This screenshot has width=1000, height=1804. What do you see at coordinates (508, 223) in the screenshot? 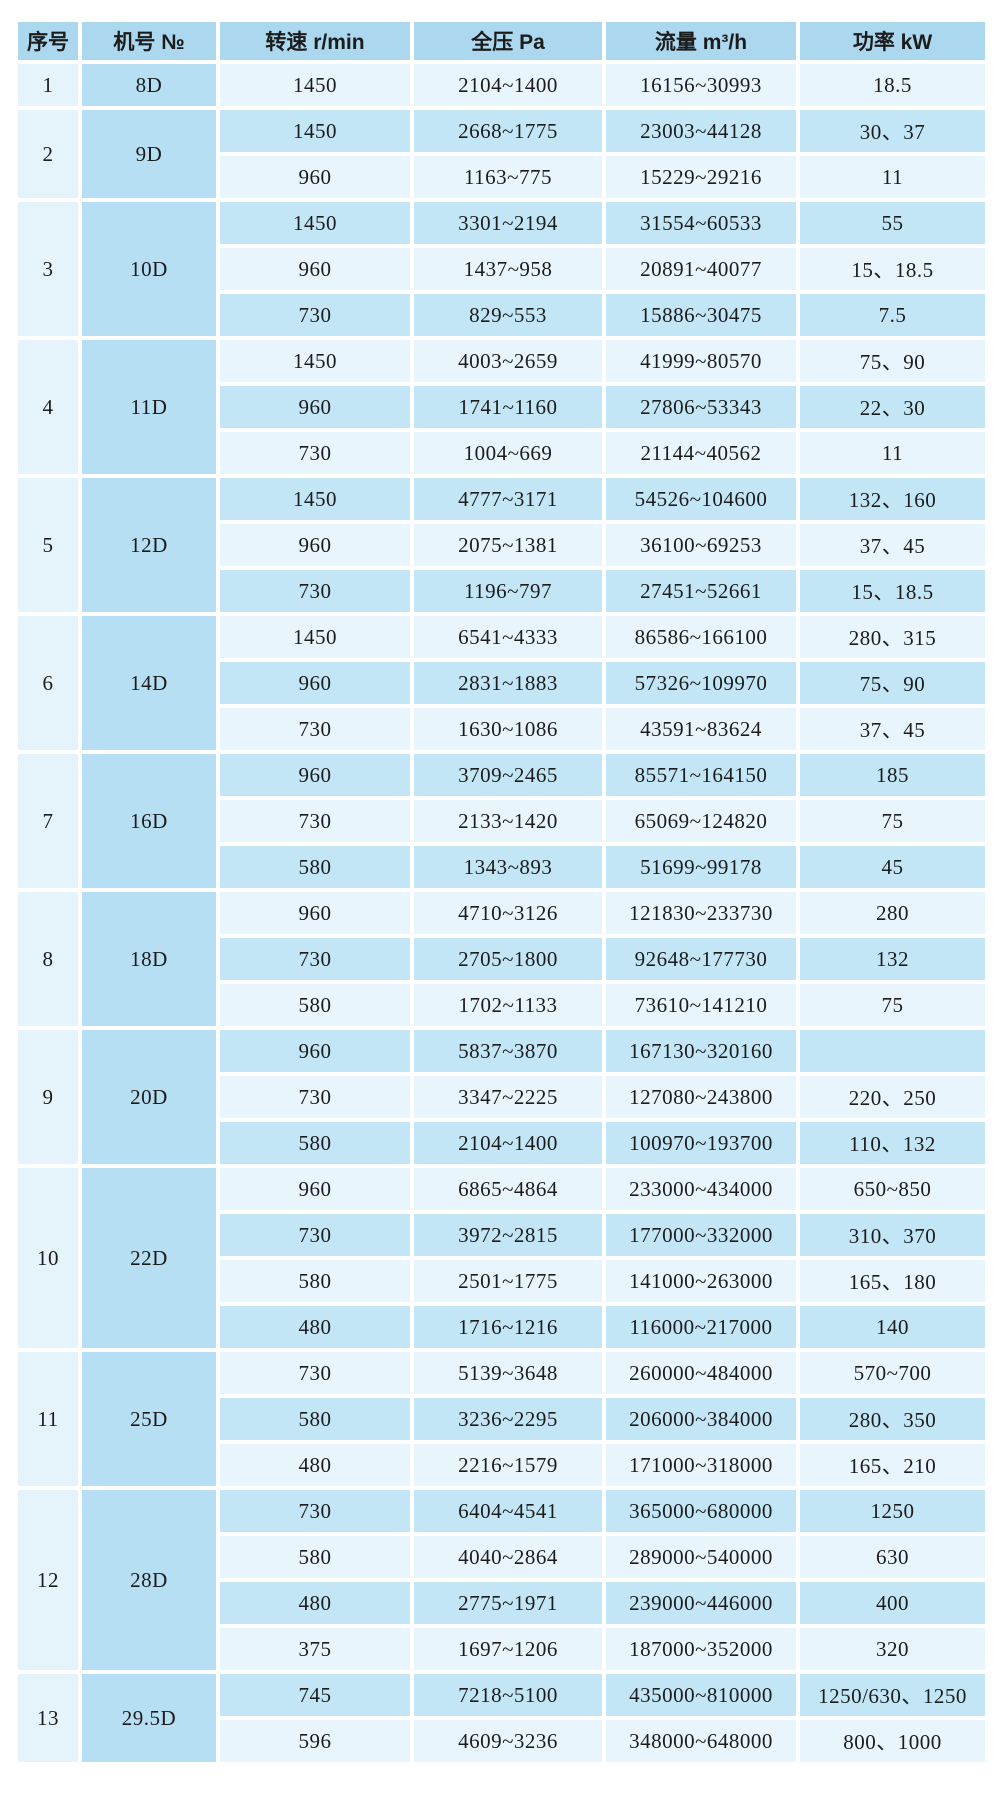
I see `pressure-cell: 3301~2194` at bounding box center [508, 223].